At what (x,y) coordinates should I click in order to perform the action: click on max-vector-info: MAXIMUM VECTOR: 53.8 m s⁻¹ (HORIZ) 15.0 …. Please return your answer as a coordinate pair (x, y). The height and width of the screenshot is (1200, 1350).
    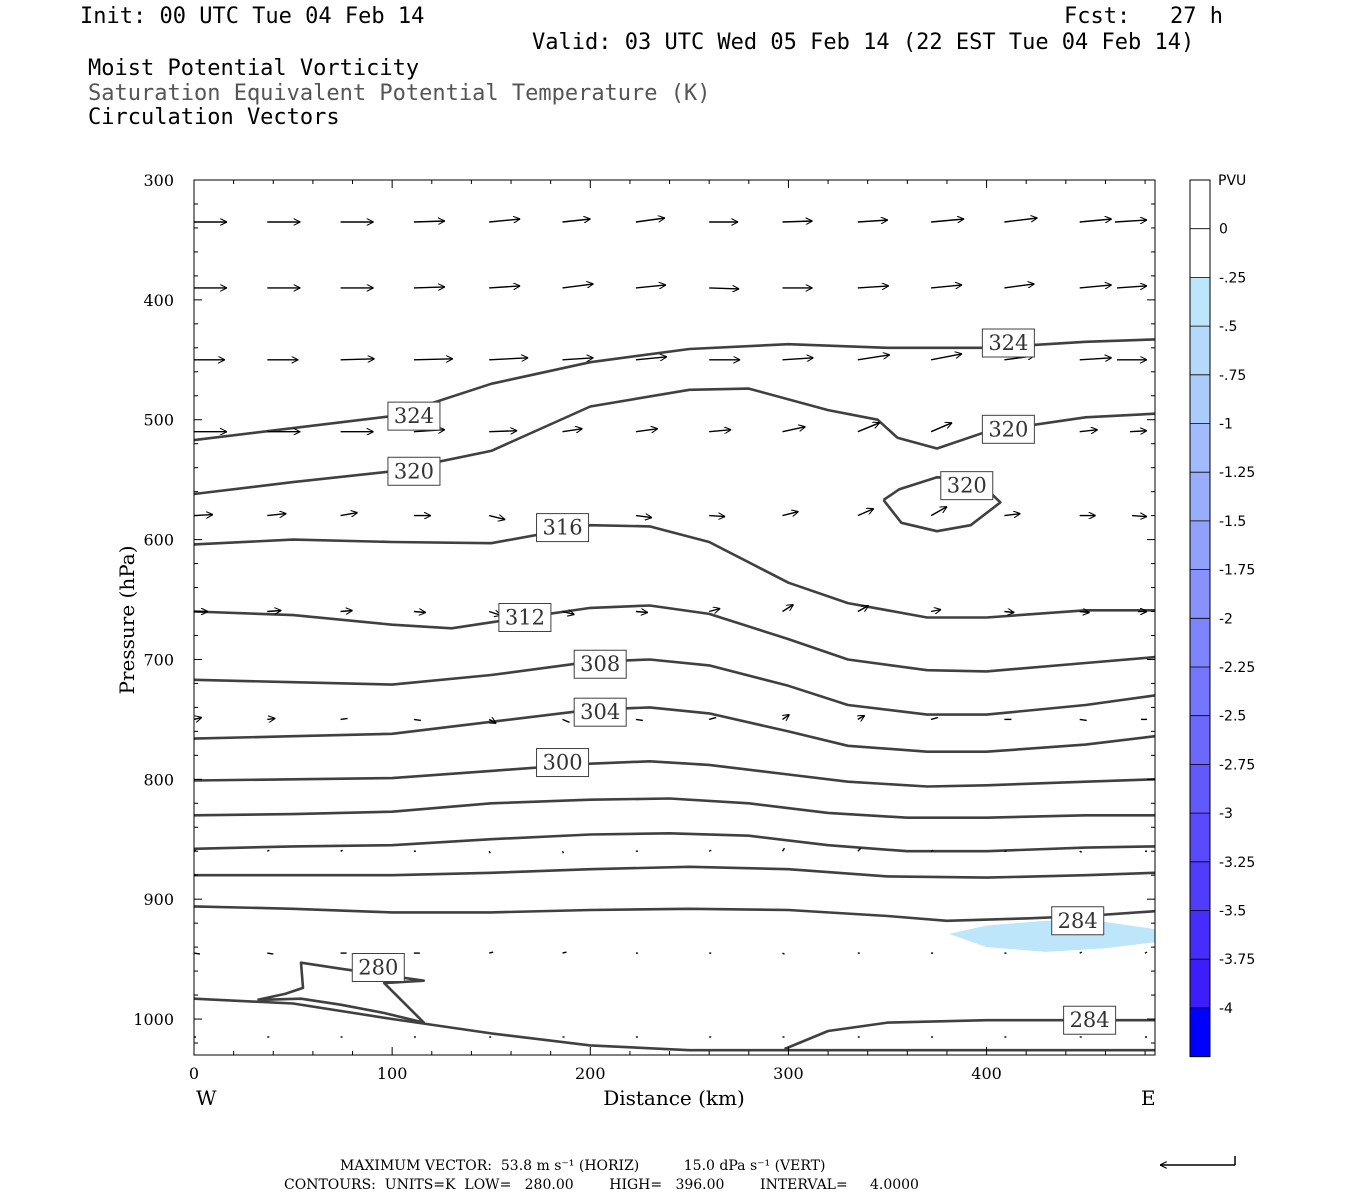
    Looking at the image, I should click on (583, 1166).